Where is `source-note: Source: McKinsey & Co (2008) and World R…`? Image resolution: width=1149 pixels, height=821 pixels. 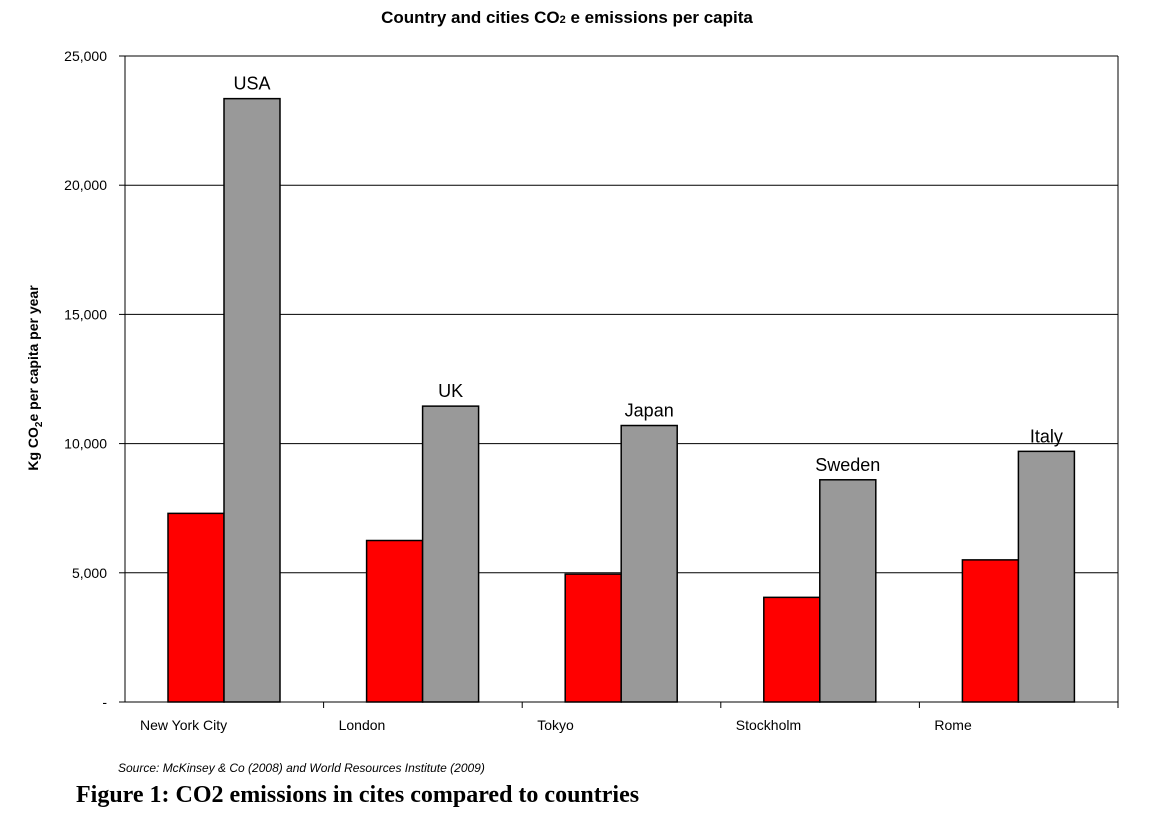
source-note: Source: McKinsey & Co (2008) and World R… is located at coordinates (301, 768).